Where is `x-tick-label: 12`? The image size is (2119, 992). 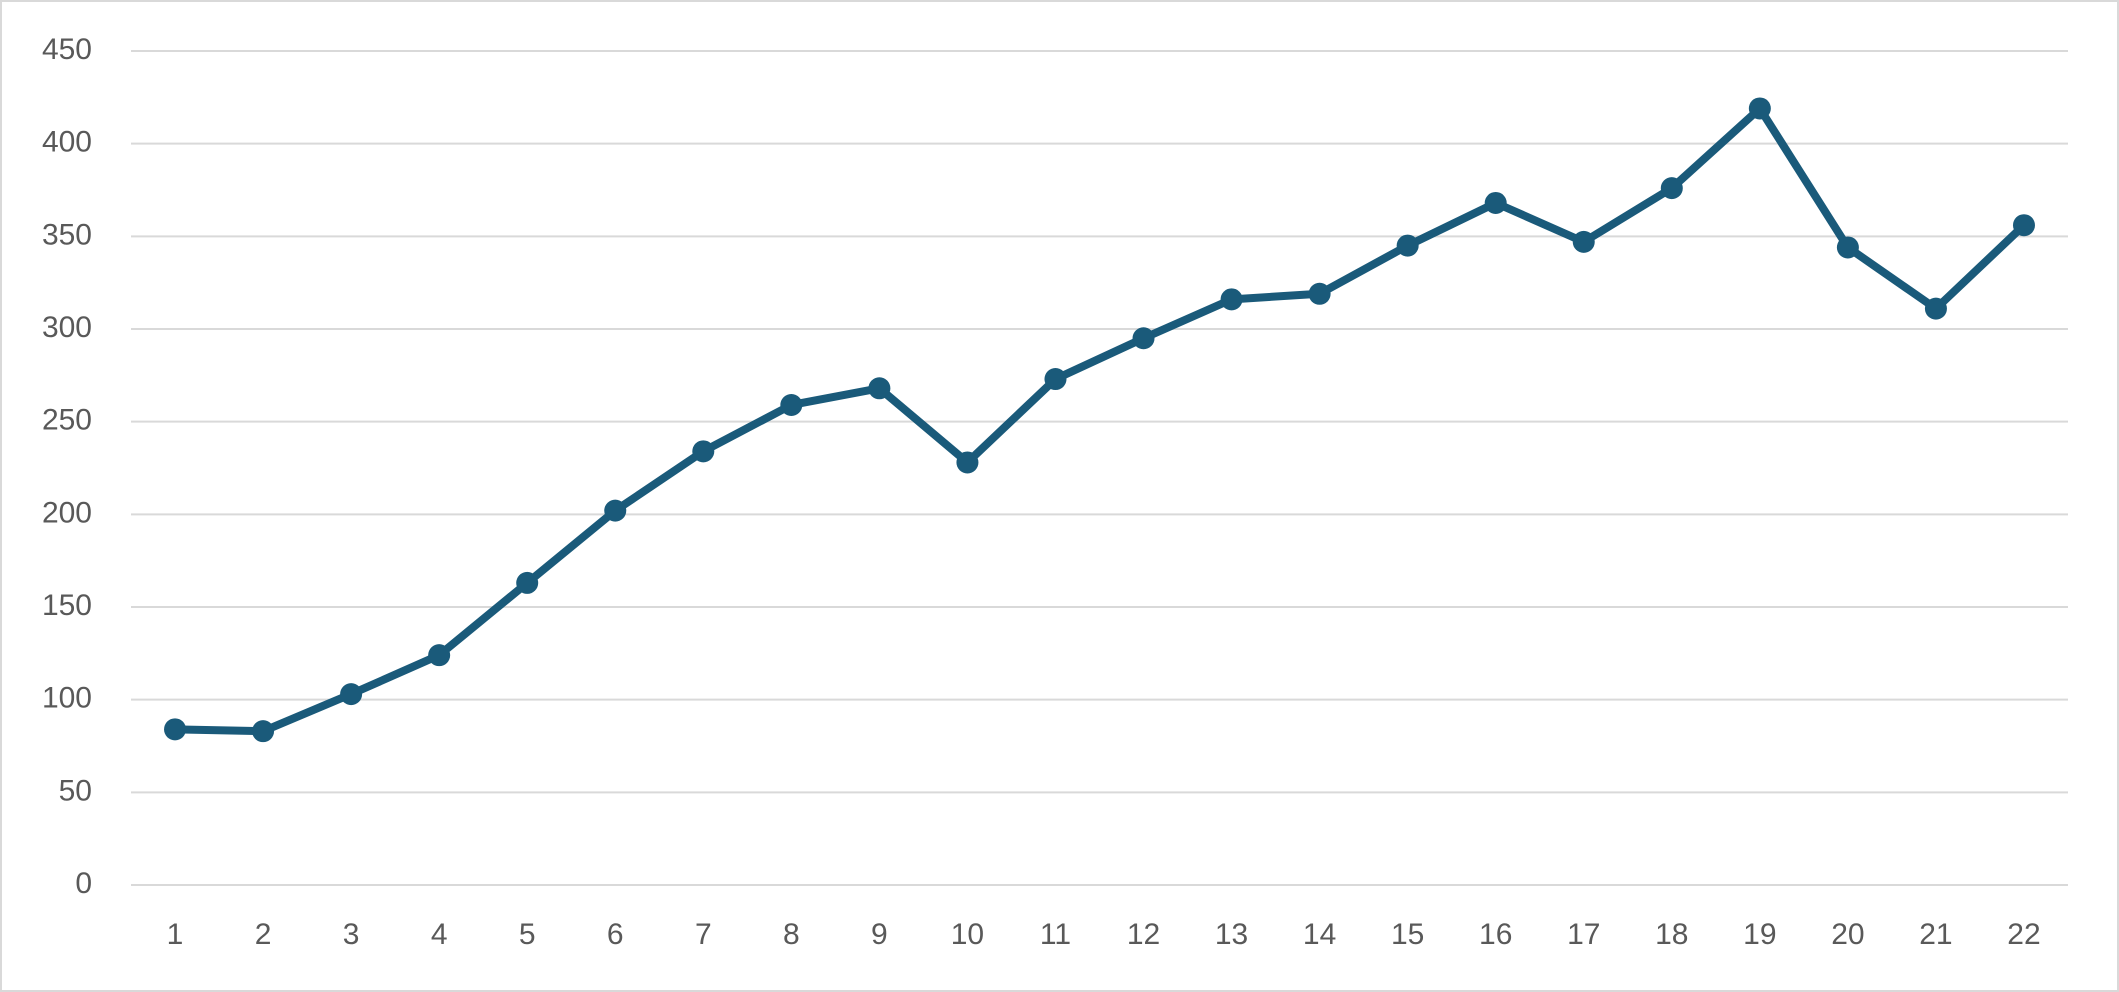 x-tick-label: 12 is located at coordinates (1143, 934).